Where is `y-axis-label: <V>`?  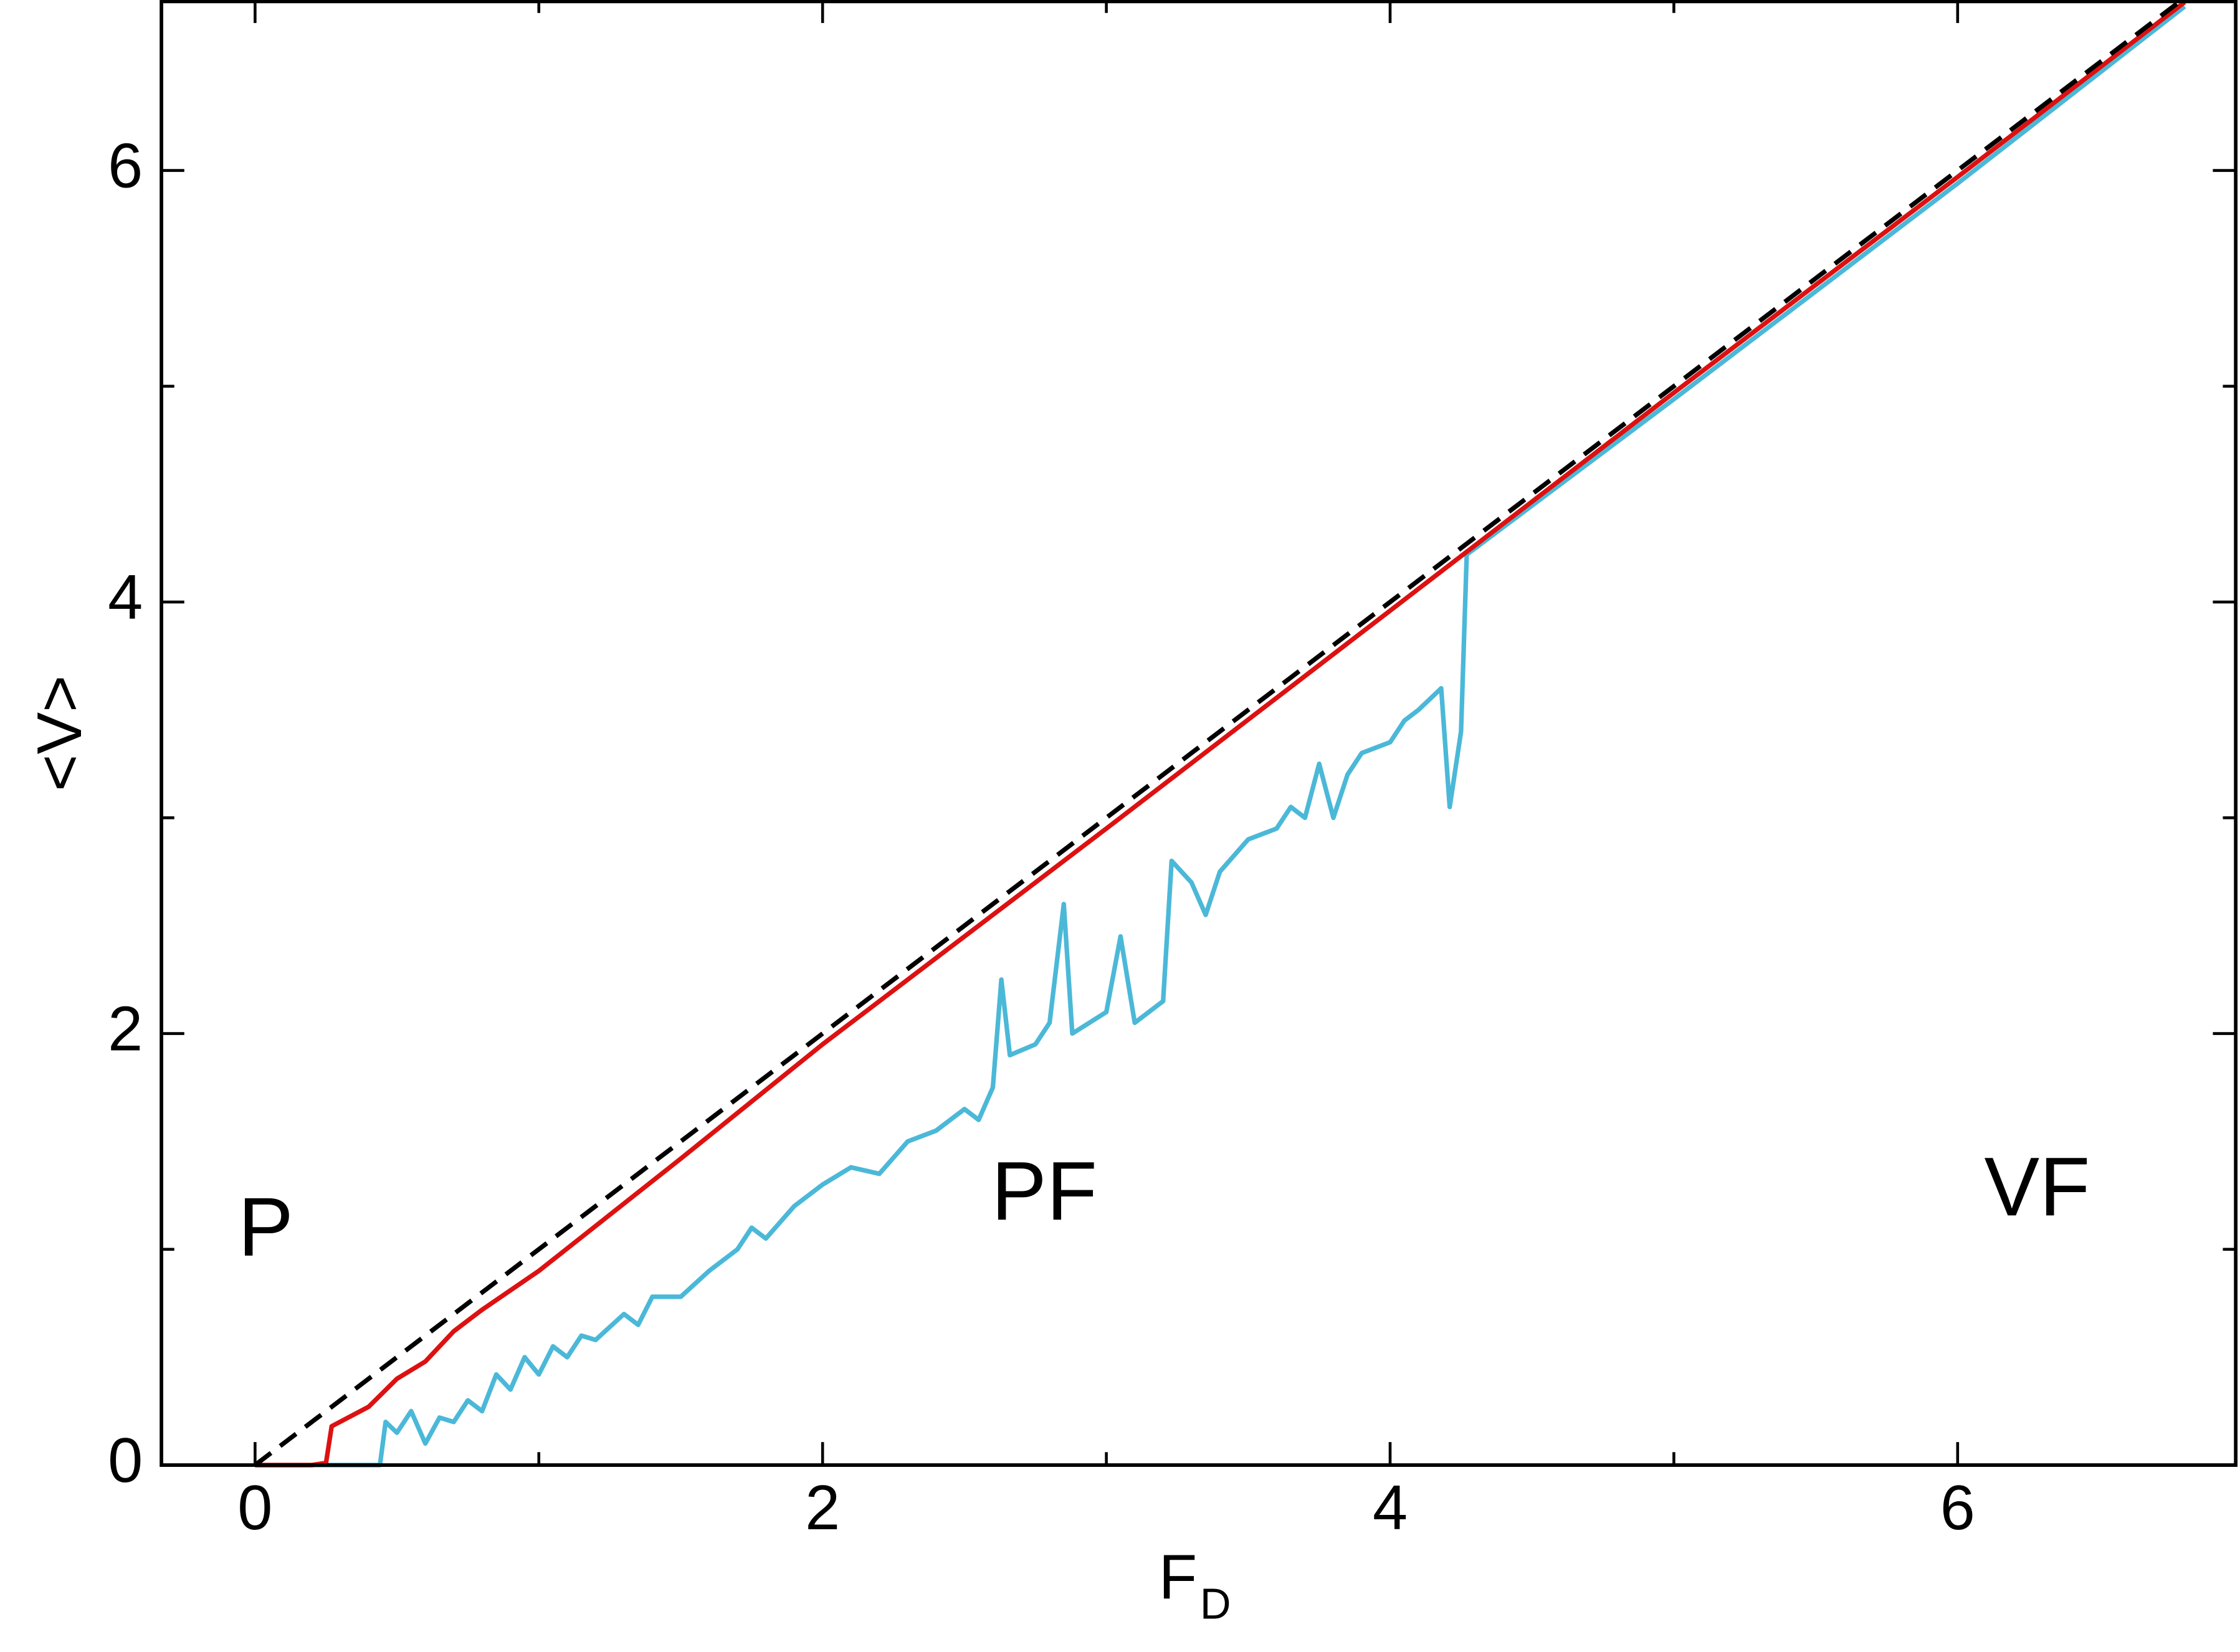 y-axis-label: <V> is located at coordinates (59, 733).